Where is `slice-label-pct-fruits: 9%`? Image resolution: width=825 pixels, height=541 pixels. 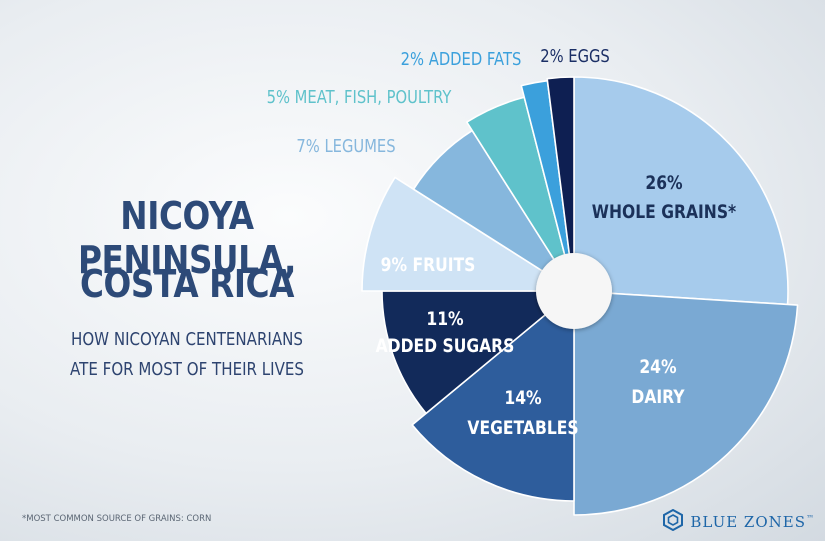 slice-label-pct-fruits: 9% is located at coordinates (397, 266).